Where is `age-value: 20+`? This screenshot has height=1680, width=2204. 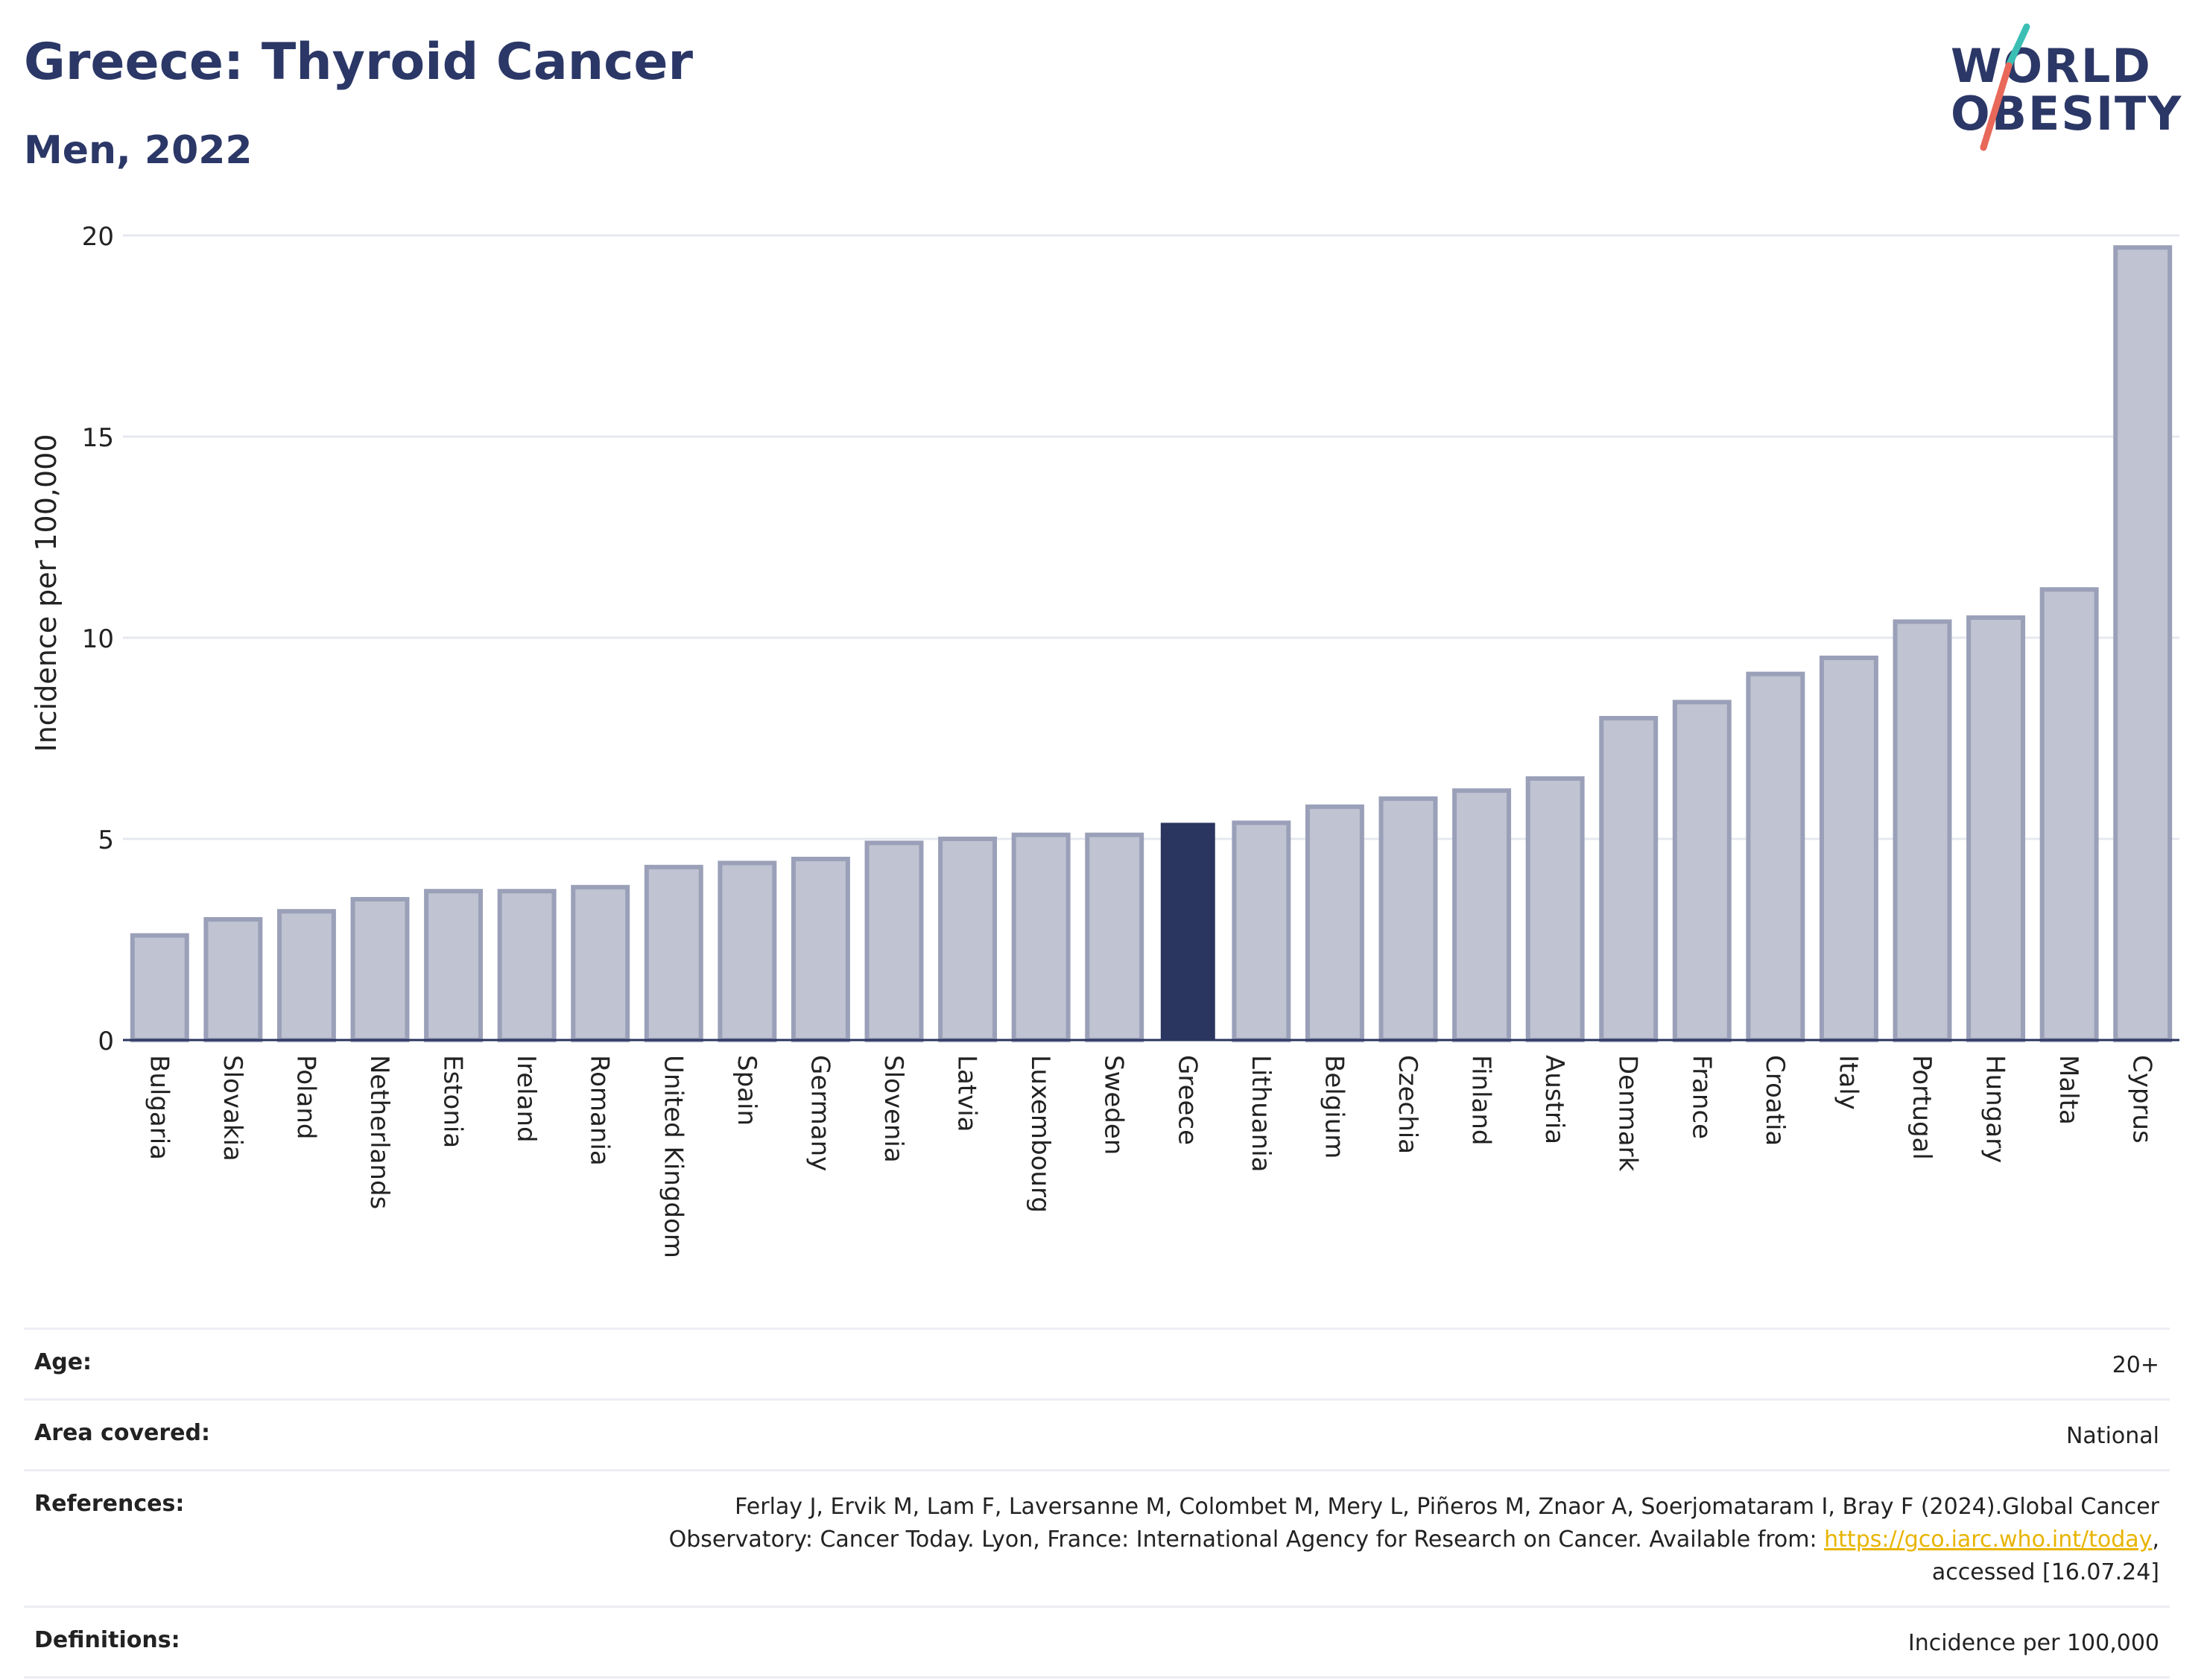 age-value: 20+ is located at coordinates (2135, 1365).